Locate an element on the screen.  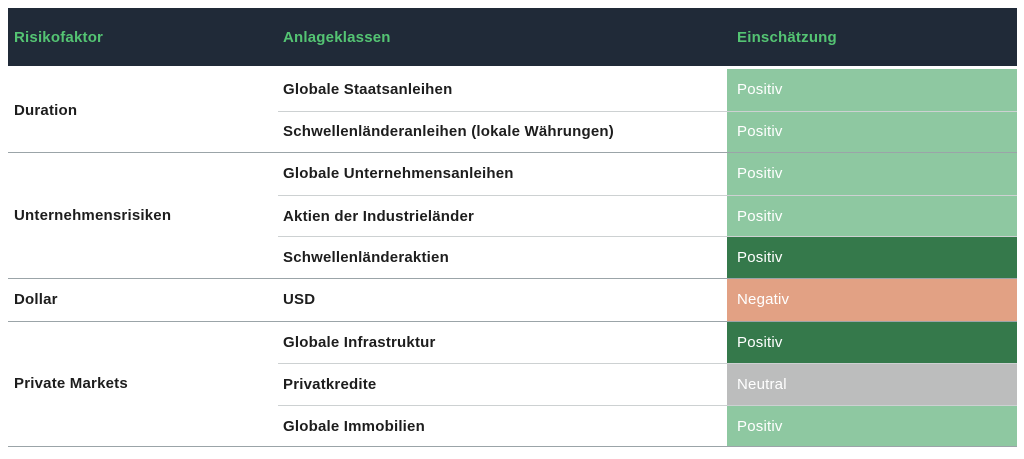
header-risk-factor: Risikofaktor is located at coordinates (59, 37).